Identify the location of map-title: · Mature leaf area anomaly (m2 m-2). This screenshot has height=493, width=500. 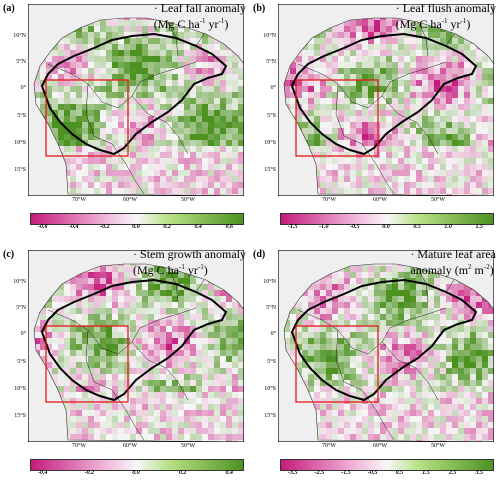
(453, 262).